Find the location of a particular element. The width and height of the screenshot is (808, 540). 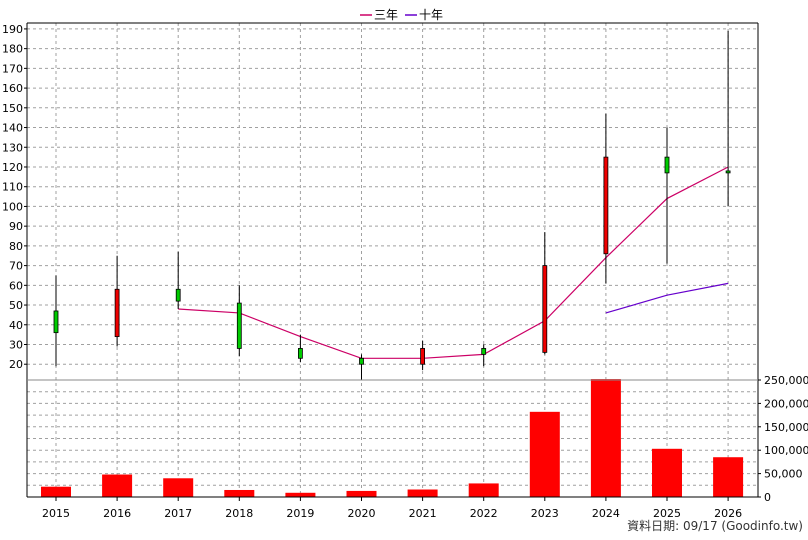

price-tick-label: 130 is located at coordinates (12, 147).